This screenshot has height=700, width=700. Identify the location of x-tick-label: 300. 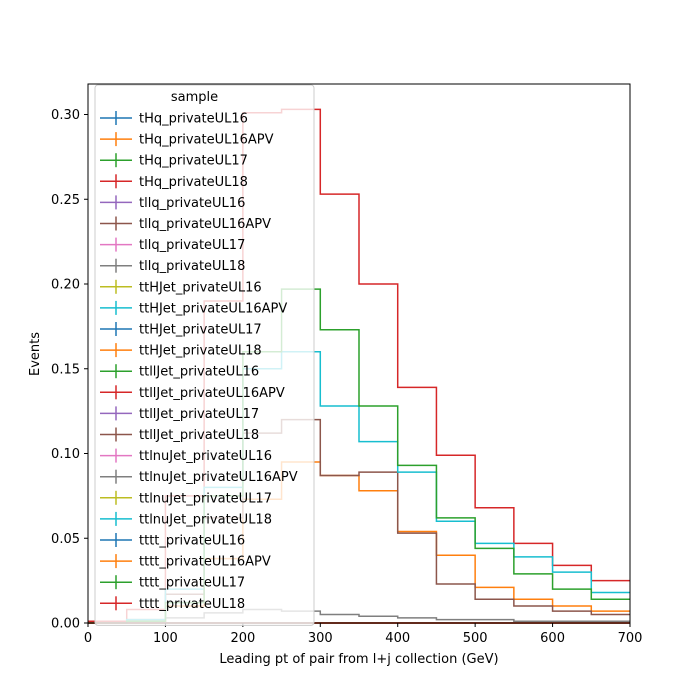
(320, 638).